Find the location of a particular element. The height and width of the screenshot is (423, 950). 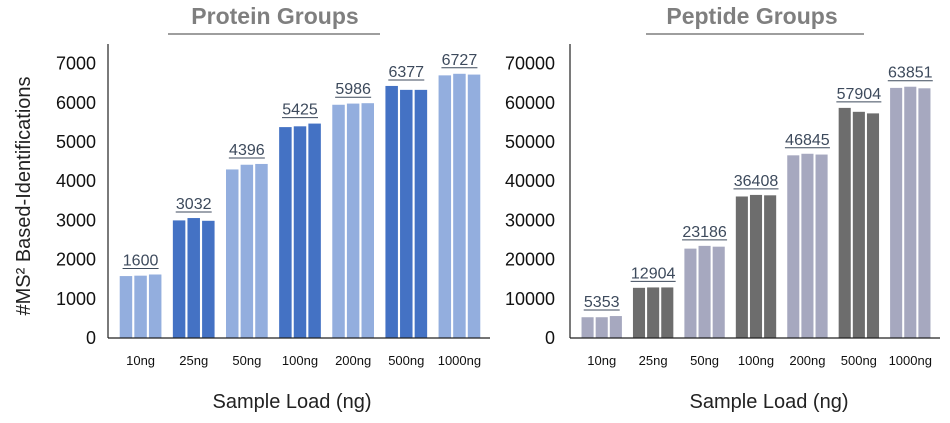

y-tick-label: 30000 is located at coordinates (530, 220).